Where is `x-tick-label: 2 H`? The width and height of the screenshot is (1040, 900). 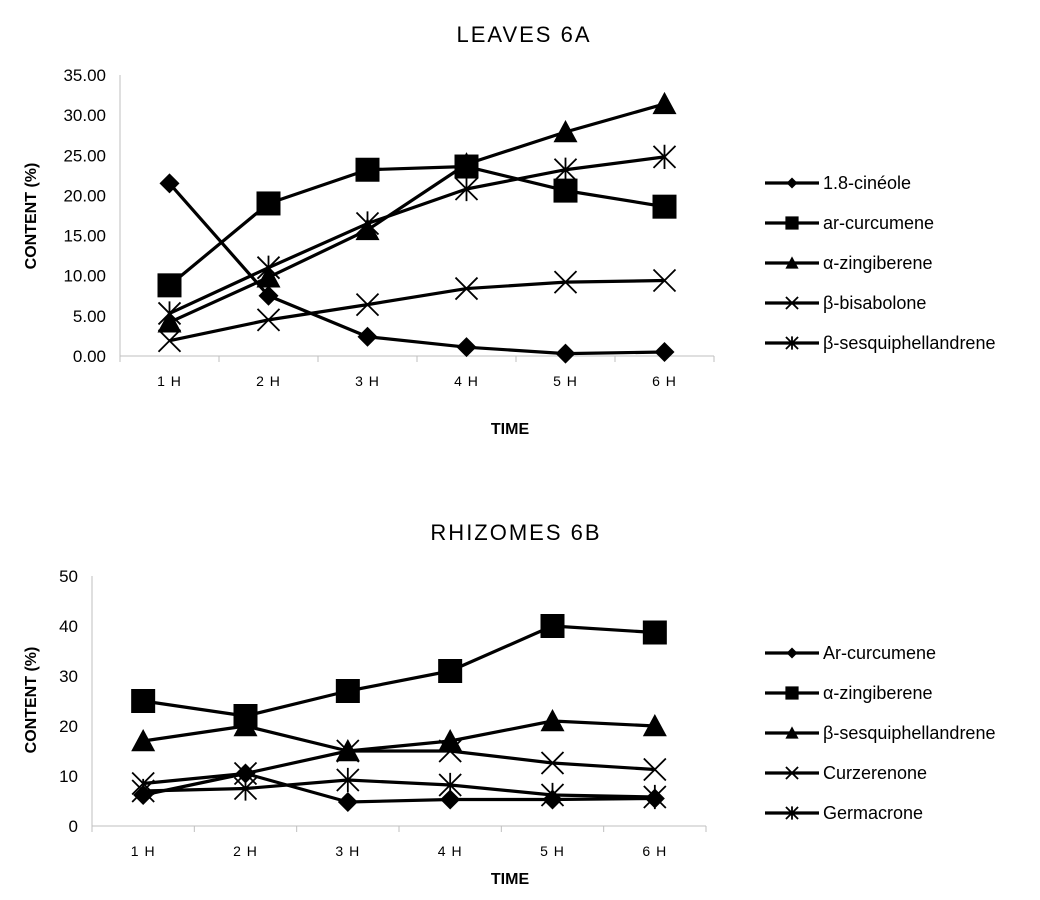 x-tick-label: 2 H is located at coordinates (268, 381).